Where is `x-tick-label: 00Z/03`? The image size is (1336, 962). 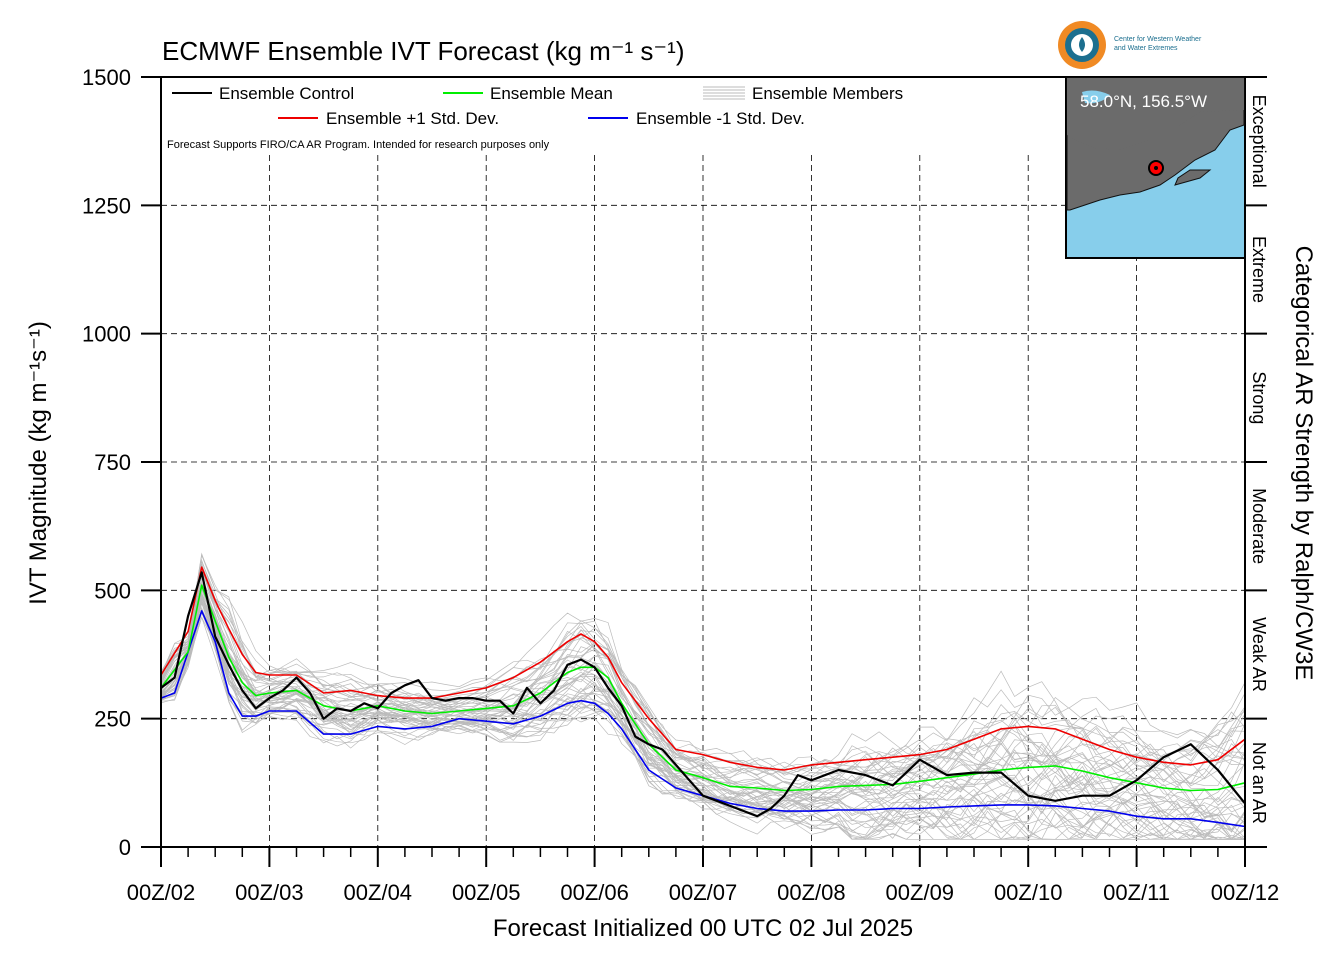
x-tick-label: 00Z/03 is located at coordinates (269, 892).